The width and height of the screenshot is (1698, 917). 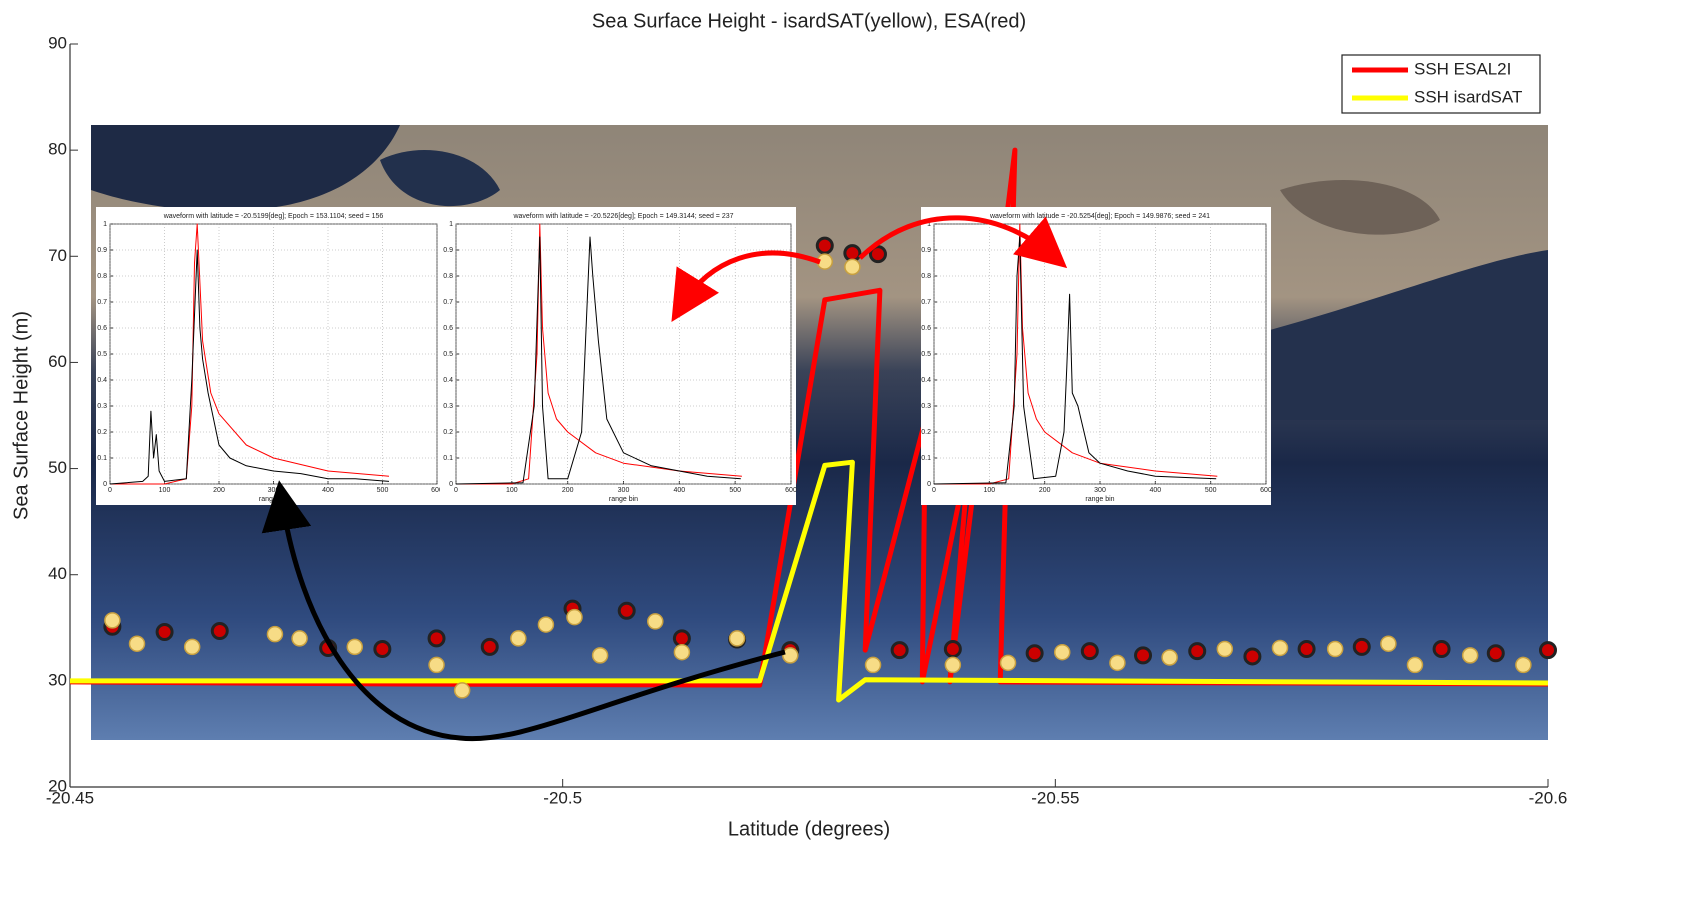 I want to click on x-axis-label: range bin, so click(x=623, y=499).